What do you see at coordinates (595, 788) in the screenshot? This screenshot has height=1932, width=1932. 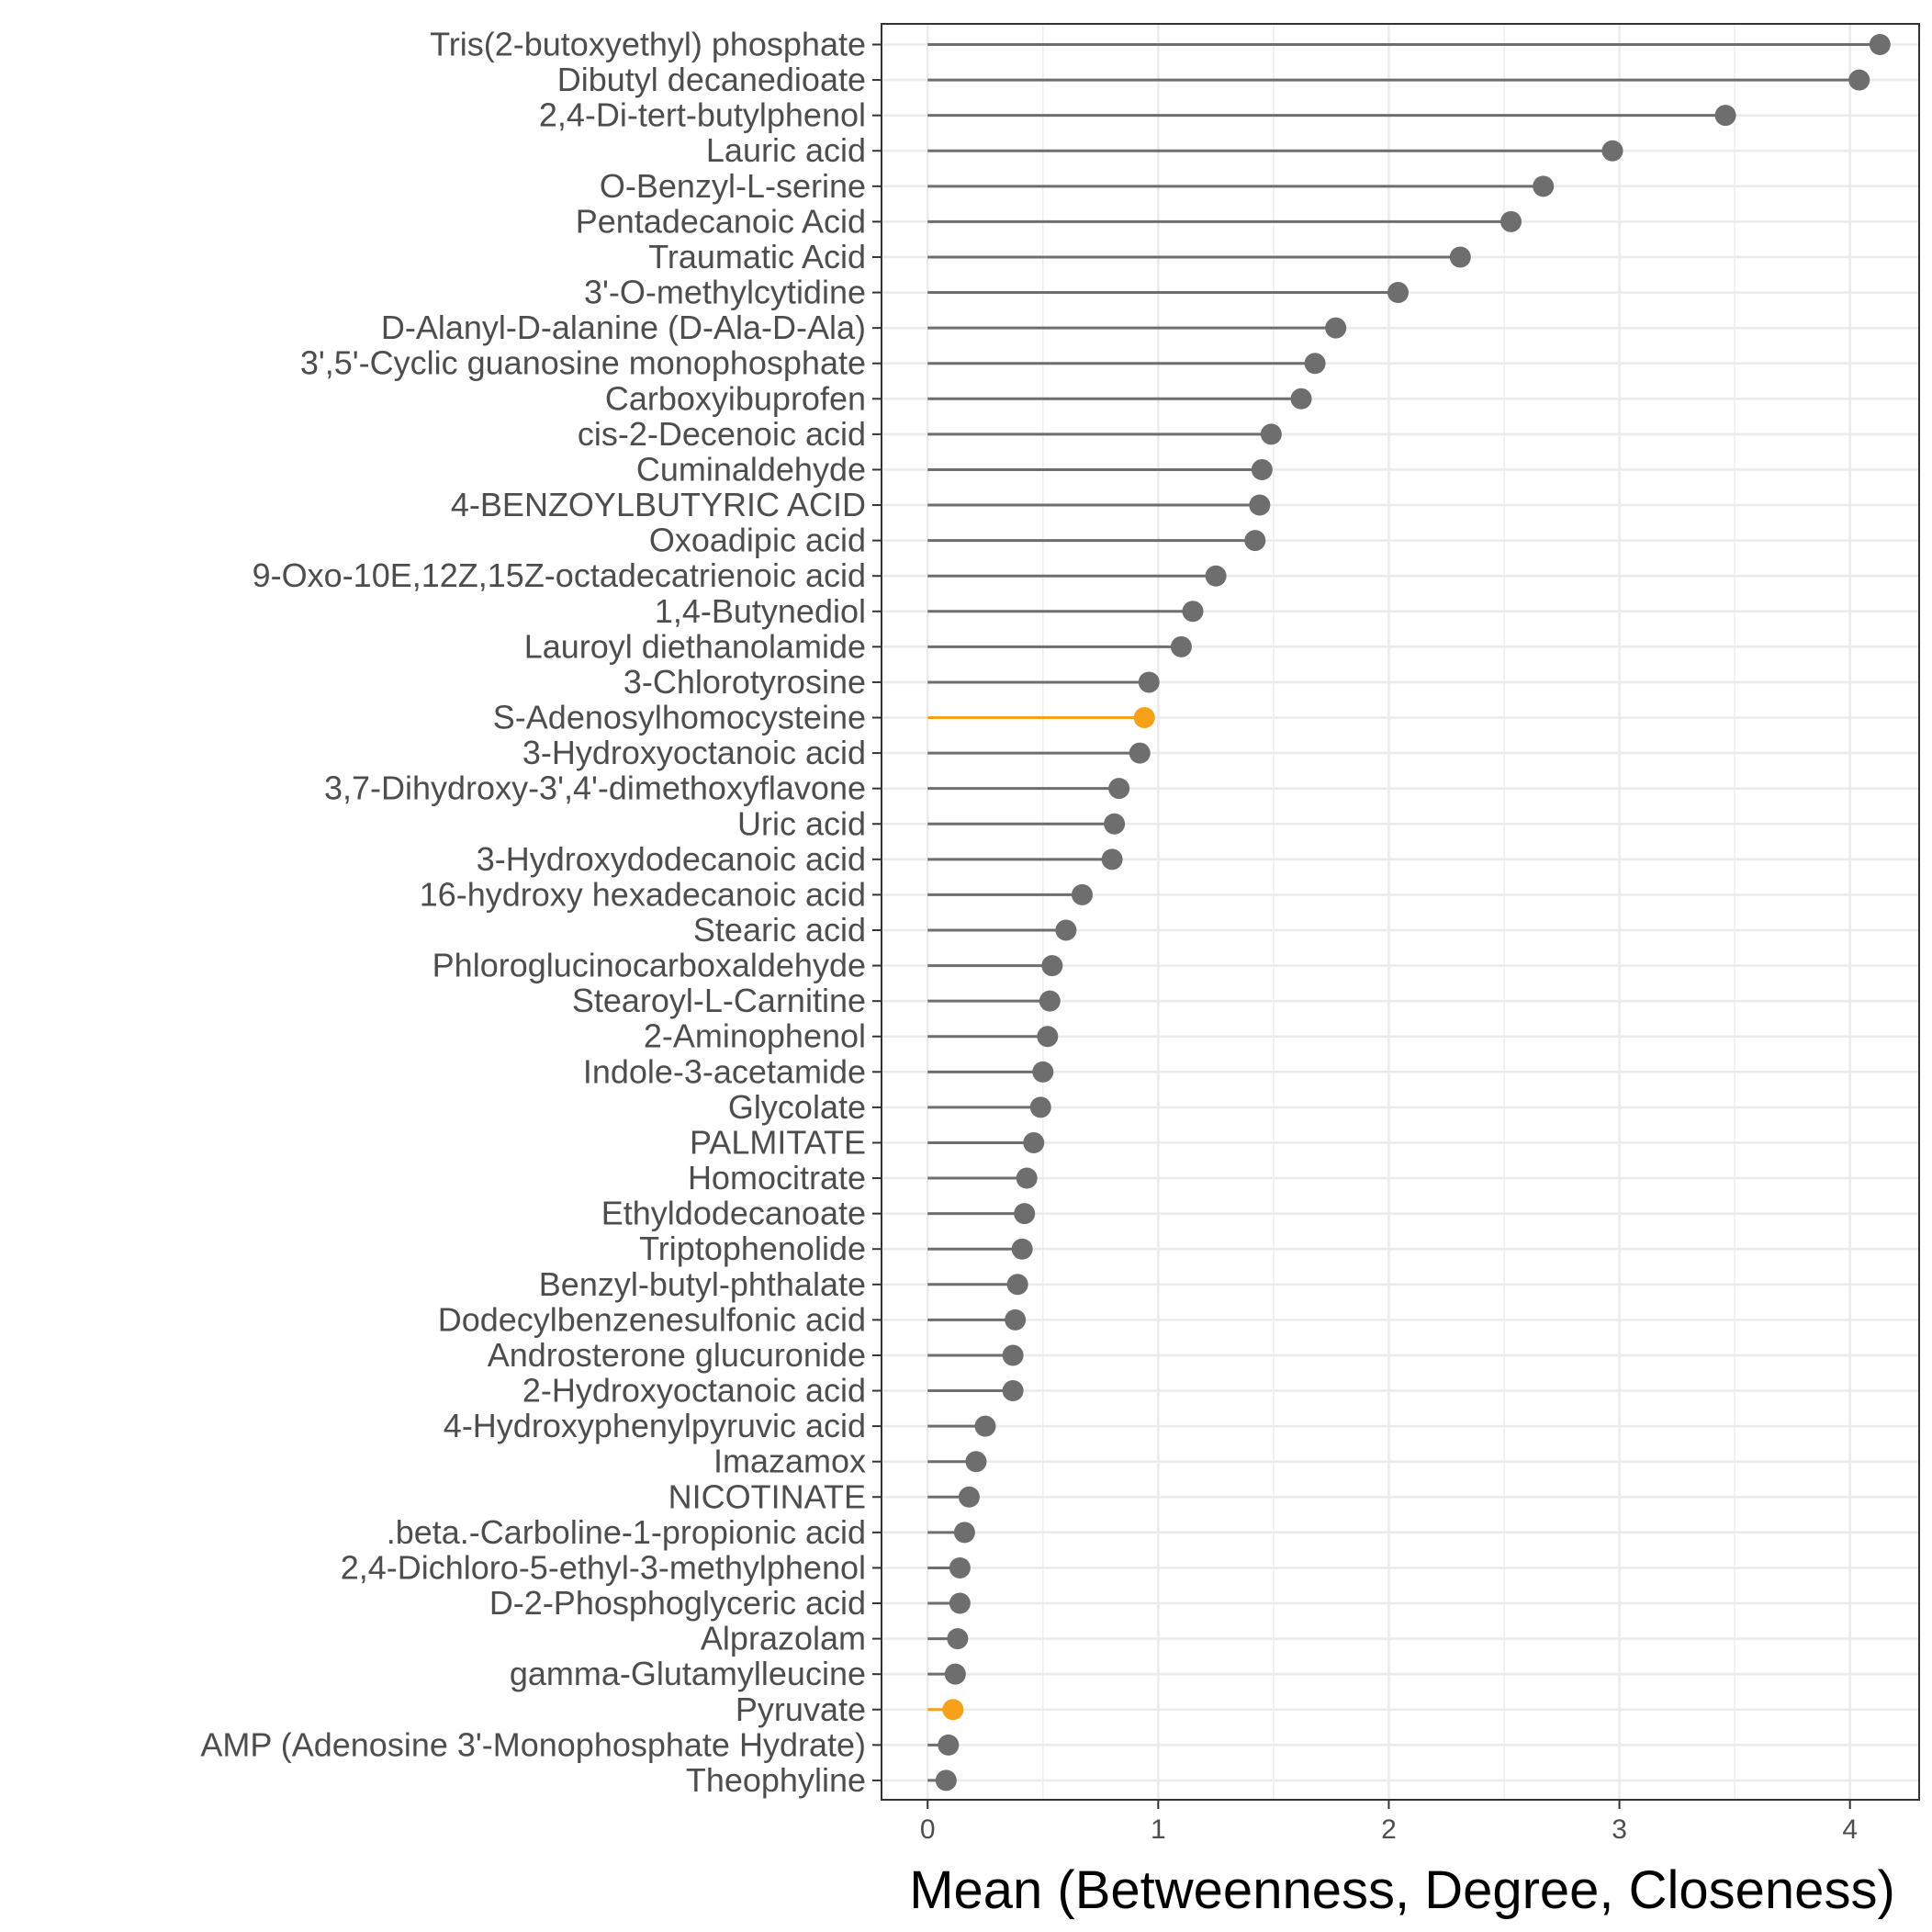 I see `category-label: 3,7-Dihydroxy-3',4'-dimethoxyflavone` at bounding box center [595, 788].